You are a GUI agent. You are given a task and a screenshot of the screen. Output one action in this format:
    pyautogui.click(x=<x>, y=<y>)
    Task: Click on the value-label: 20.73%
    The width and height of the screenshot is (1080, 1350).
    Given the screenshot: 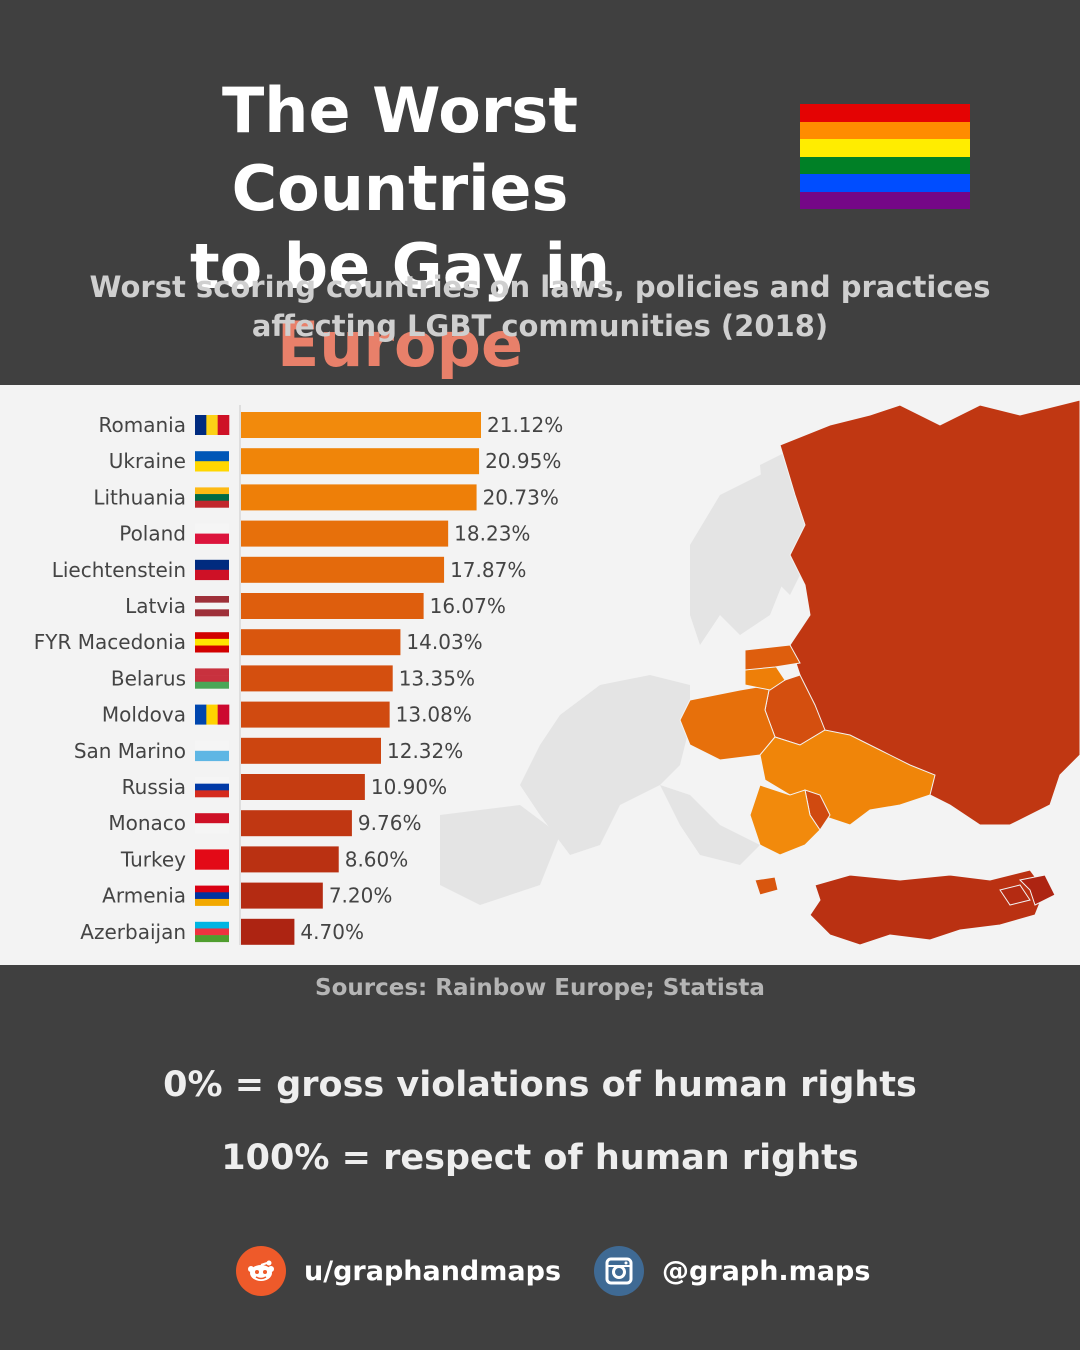 What is the action you would take?
    pyautogui.click(x=521, y=497)
    